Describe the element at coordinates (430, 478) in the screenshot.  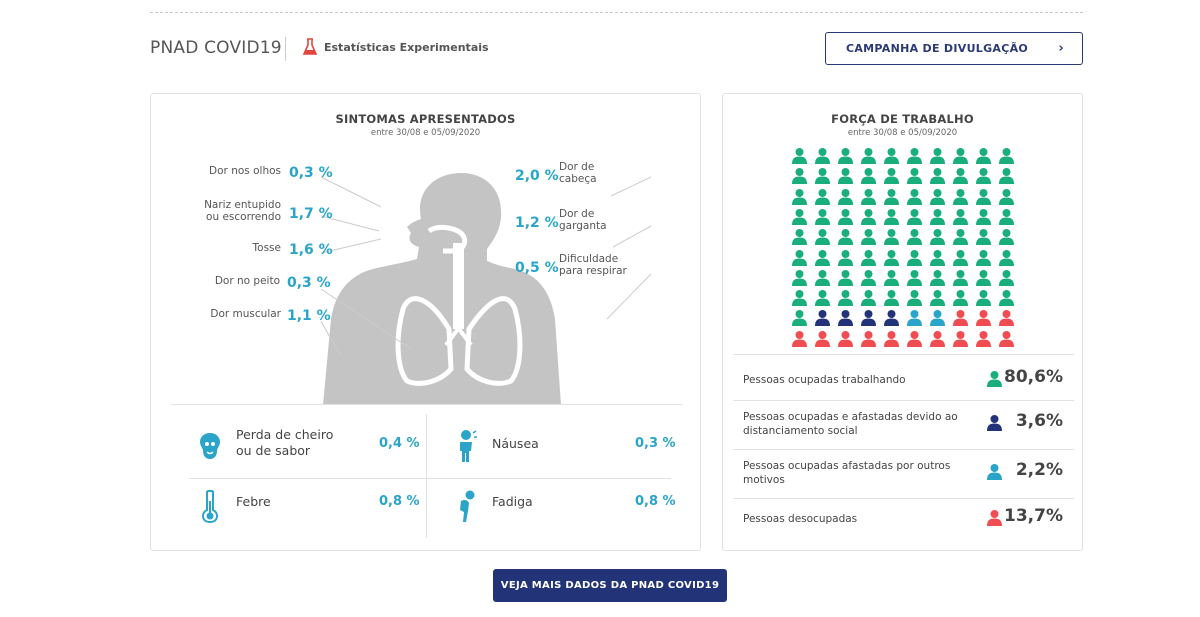
I see `extras-middle-divider` at that location.